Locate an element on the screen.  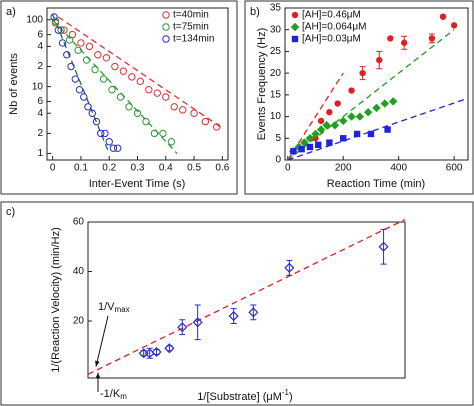
label-part: ) is located at coordinates (291, 397).